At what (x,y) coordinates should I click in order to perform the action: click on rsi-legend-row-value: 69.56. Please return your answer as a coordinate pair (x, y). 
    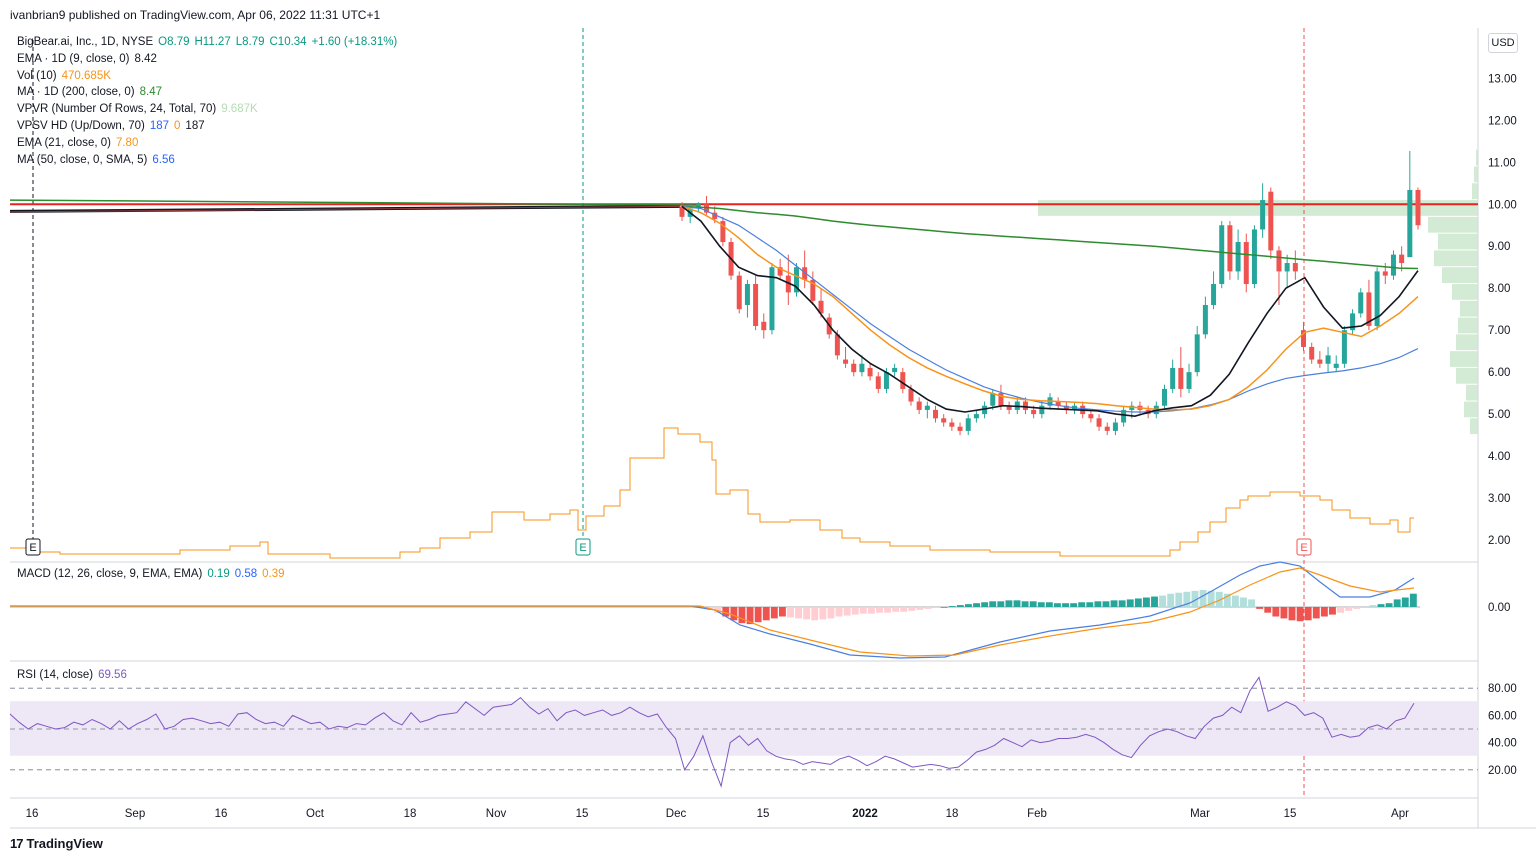
    Looking at the image, I should click on (112, 675).